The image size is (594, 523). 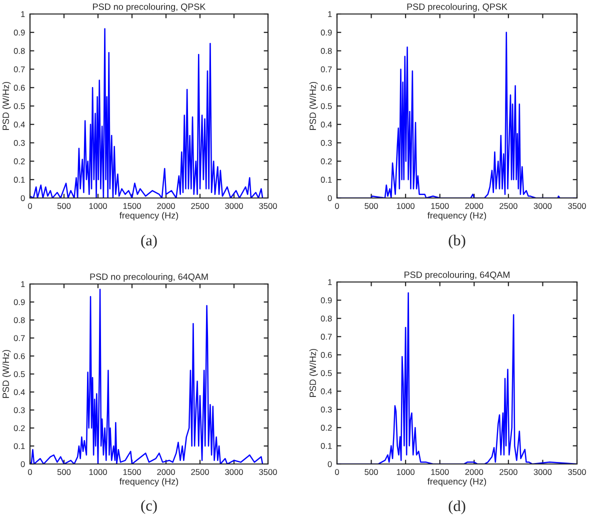 What do you see at coordinates (457, 7) in the screenshot?
I see `chart-title: PSD precolouring, QPSK` at bounding box center [457, 7].